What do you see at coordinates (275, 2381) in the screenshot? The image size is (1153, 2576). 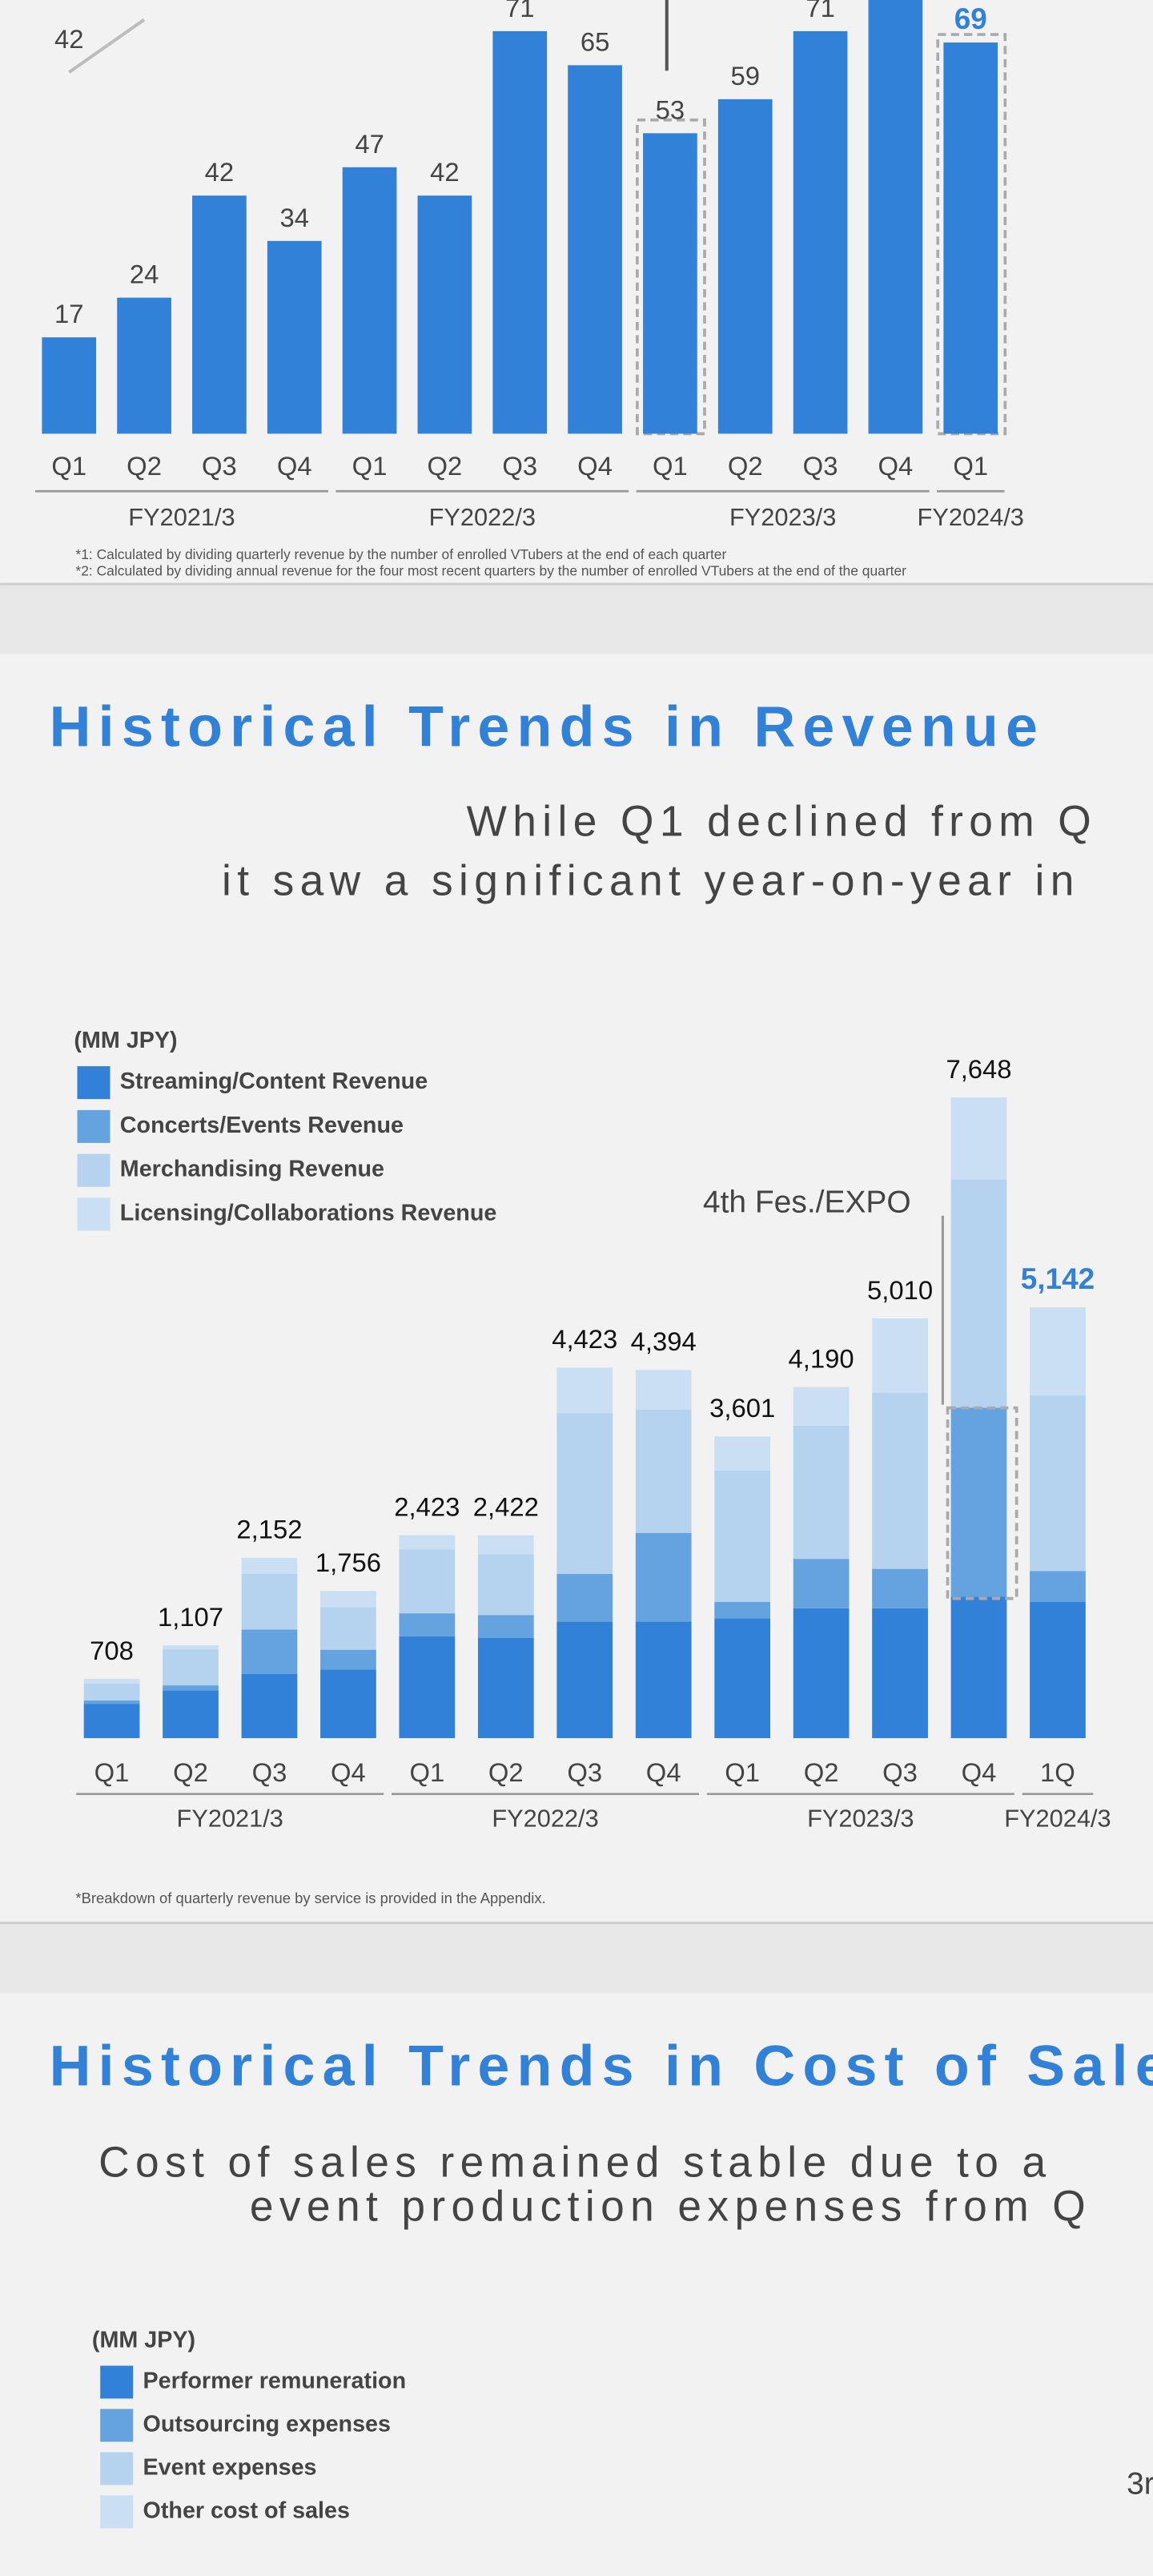 I see `legend-label: Performer remuneration` at bounding box center [275, 2381].